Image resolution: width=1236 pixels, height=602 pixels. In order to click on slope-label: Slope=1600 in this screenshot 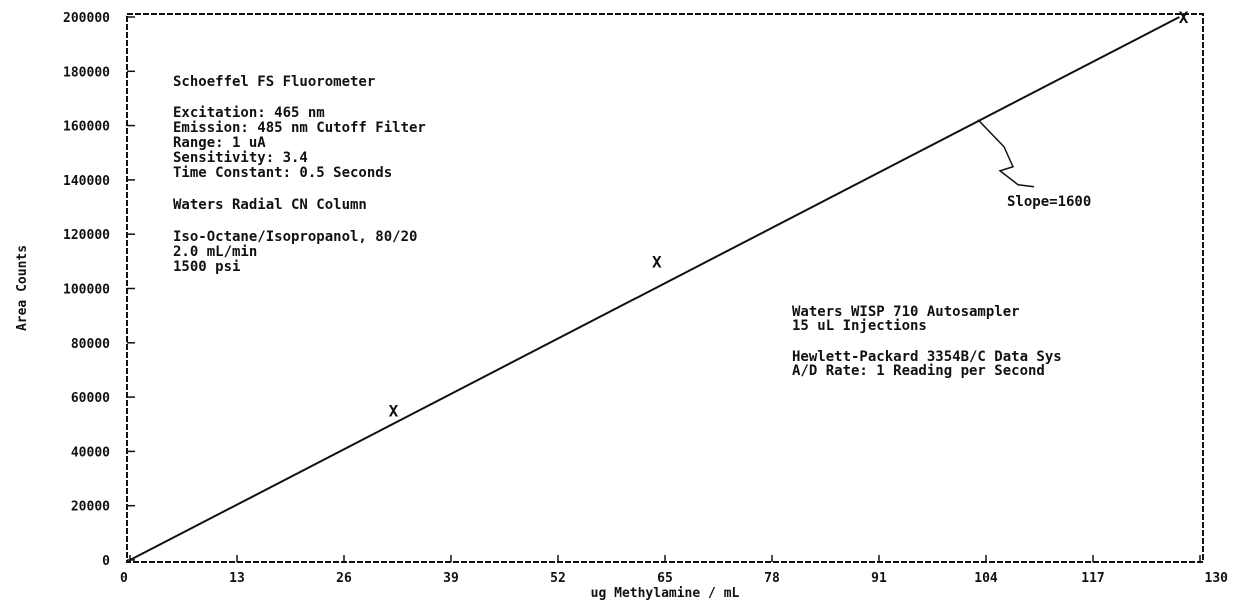, I will do `click(1049, 202)`.